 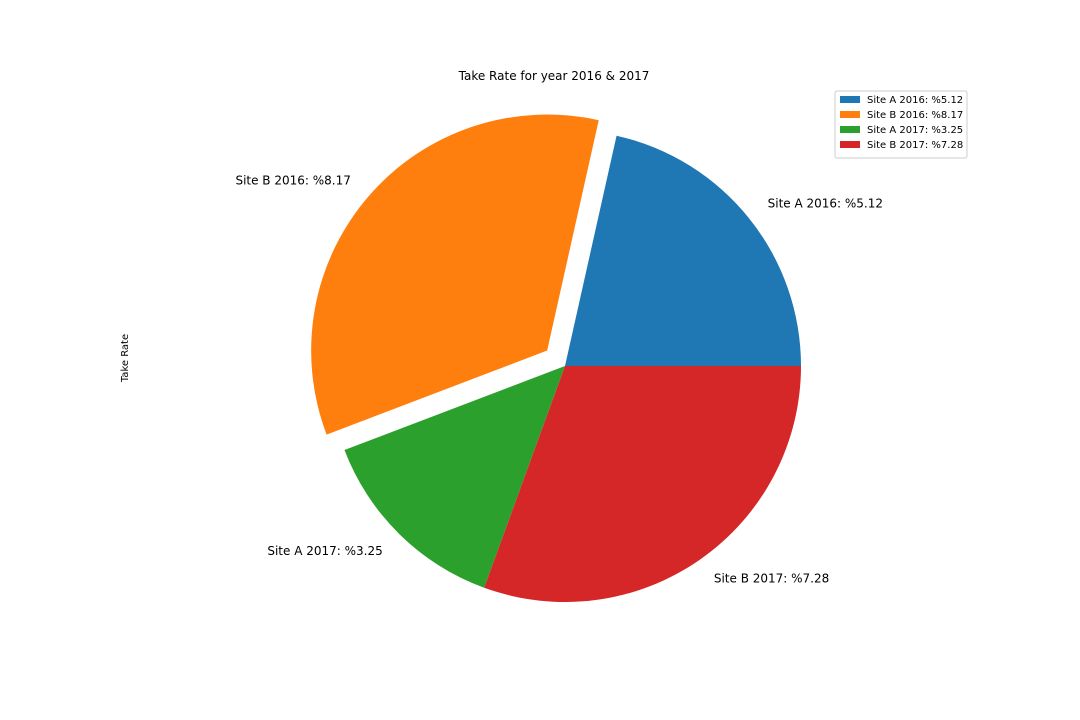 I want to click on legend-label-4: Site B 2017: %7.28, so click(x=915, y=145).